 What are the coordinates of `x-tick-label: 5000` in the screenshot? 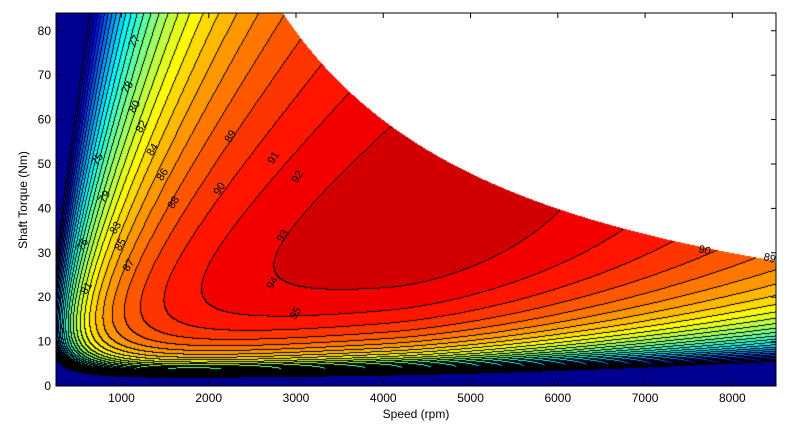 It's located at (470, 398).